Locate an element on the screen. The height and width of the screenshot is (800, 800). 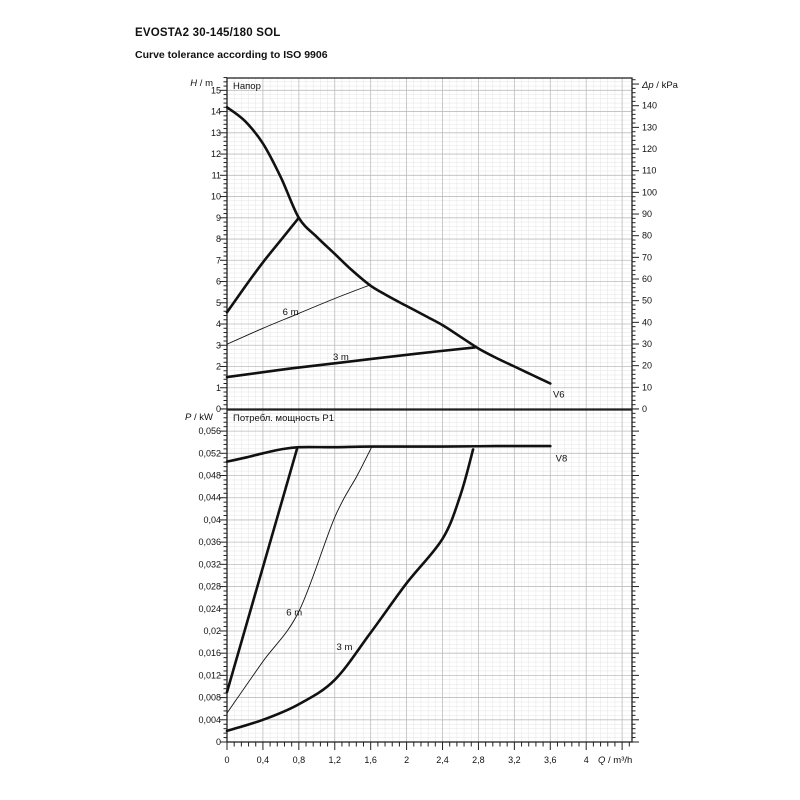
y-tick-label: 13 is located at coordinates (216, 133).